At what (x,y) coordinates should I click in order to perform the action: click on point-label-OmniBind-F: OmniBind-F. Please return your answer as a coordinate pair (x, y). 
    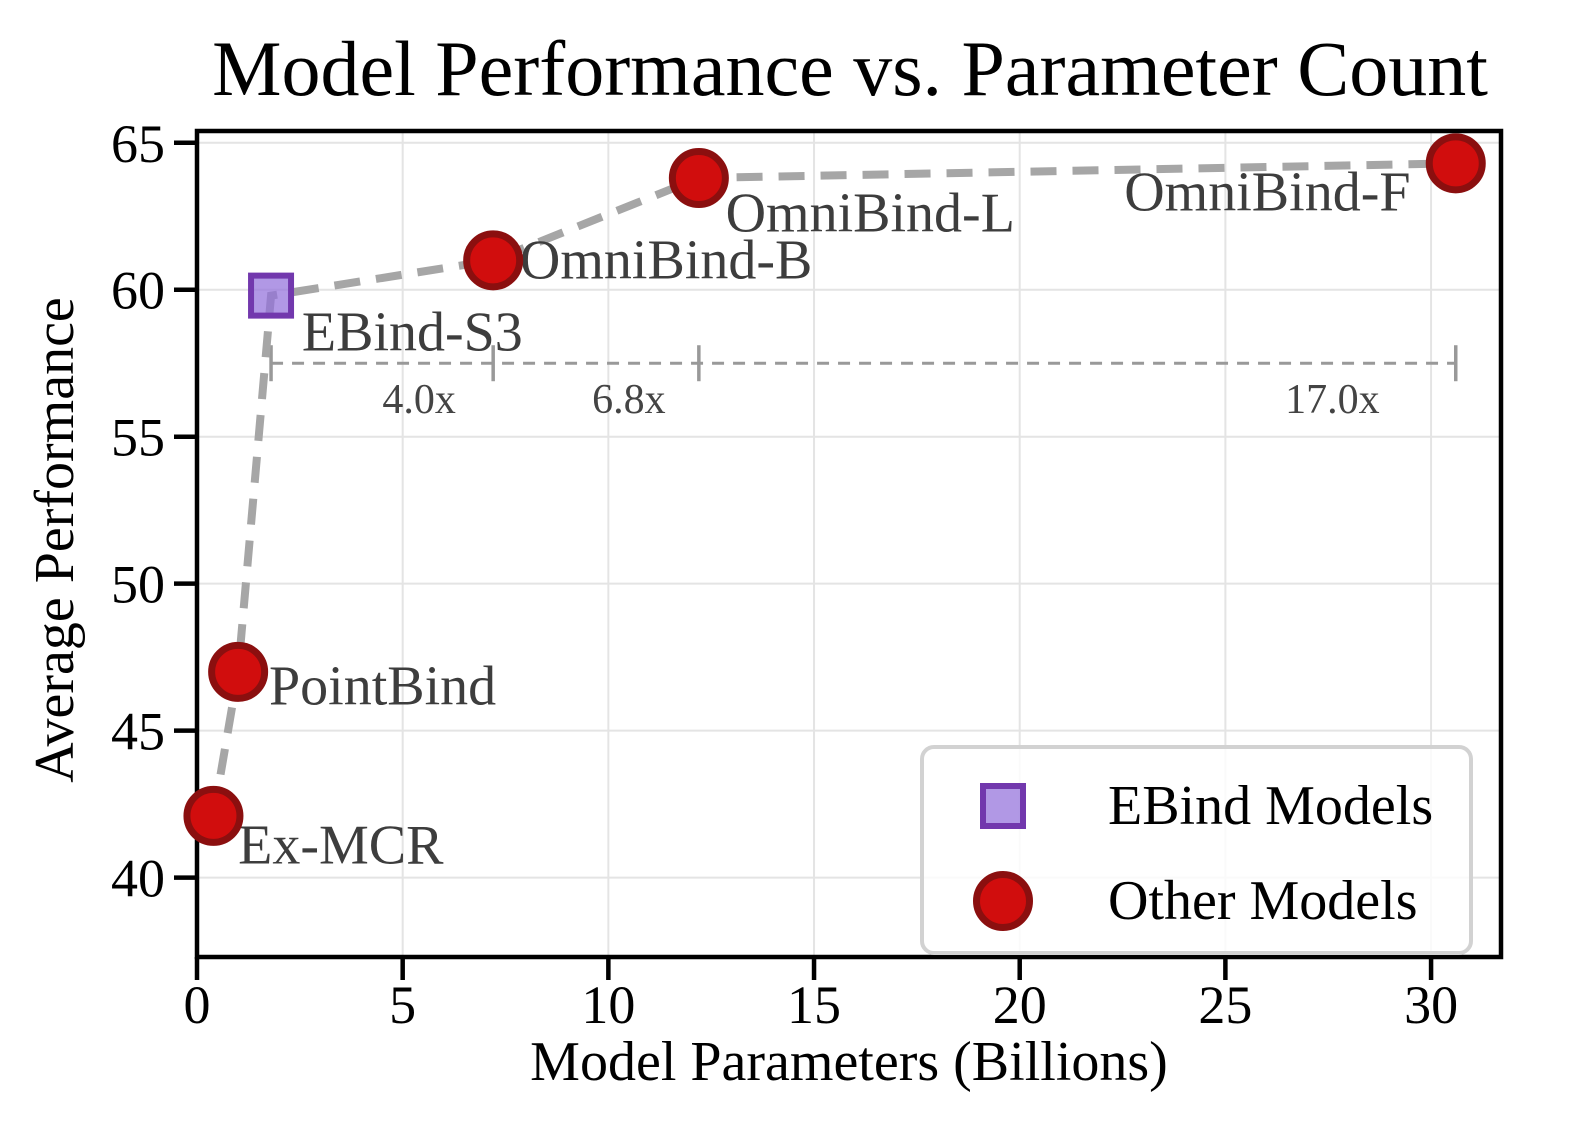
    Looking at the image, I should click on (1267, 193).